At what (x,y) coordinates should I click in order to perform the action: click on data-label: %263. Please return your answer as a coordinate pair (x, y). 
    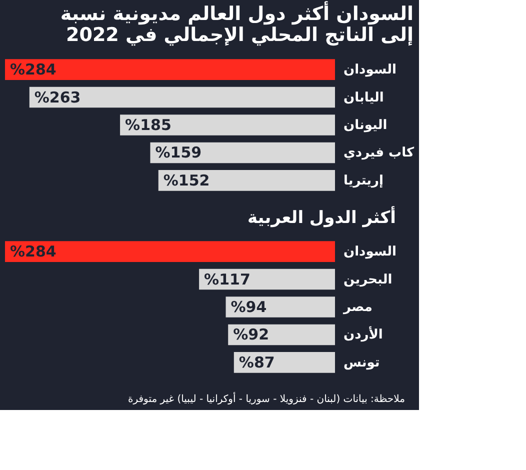
    Looking at the image, I should click on (57, 97).